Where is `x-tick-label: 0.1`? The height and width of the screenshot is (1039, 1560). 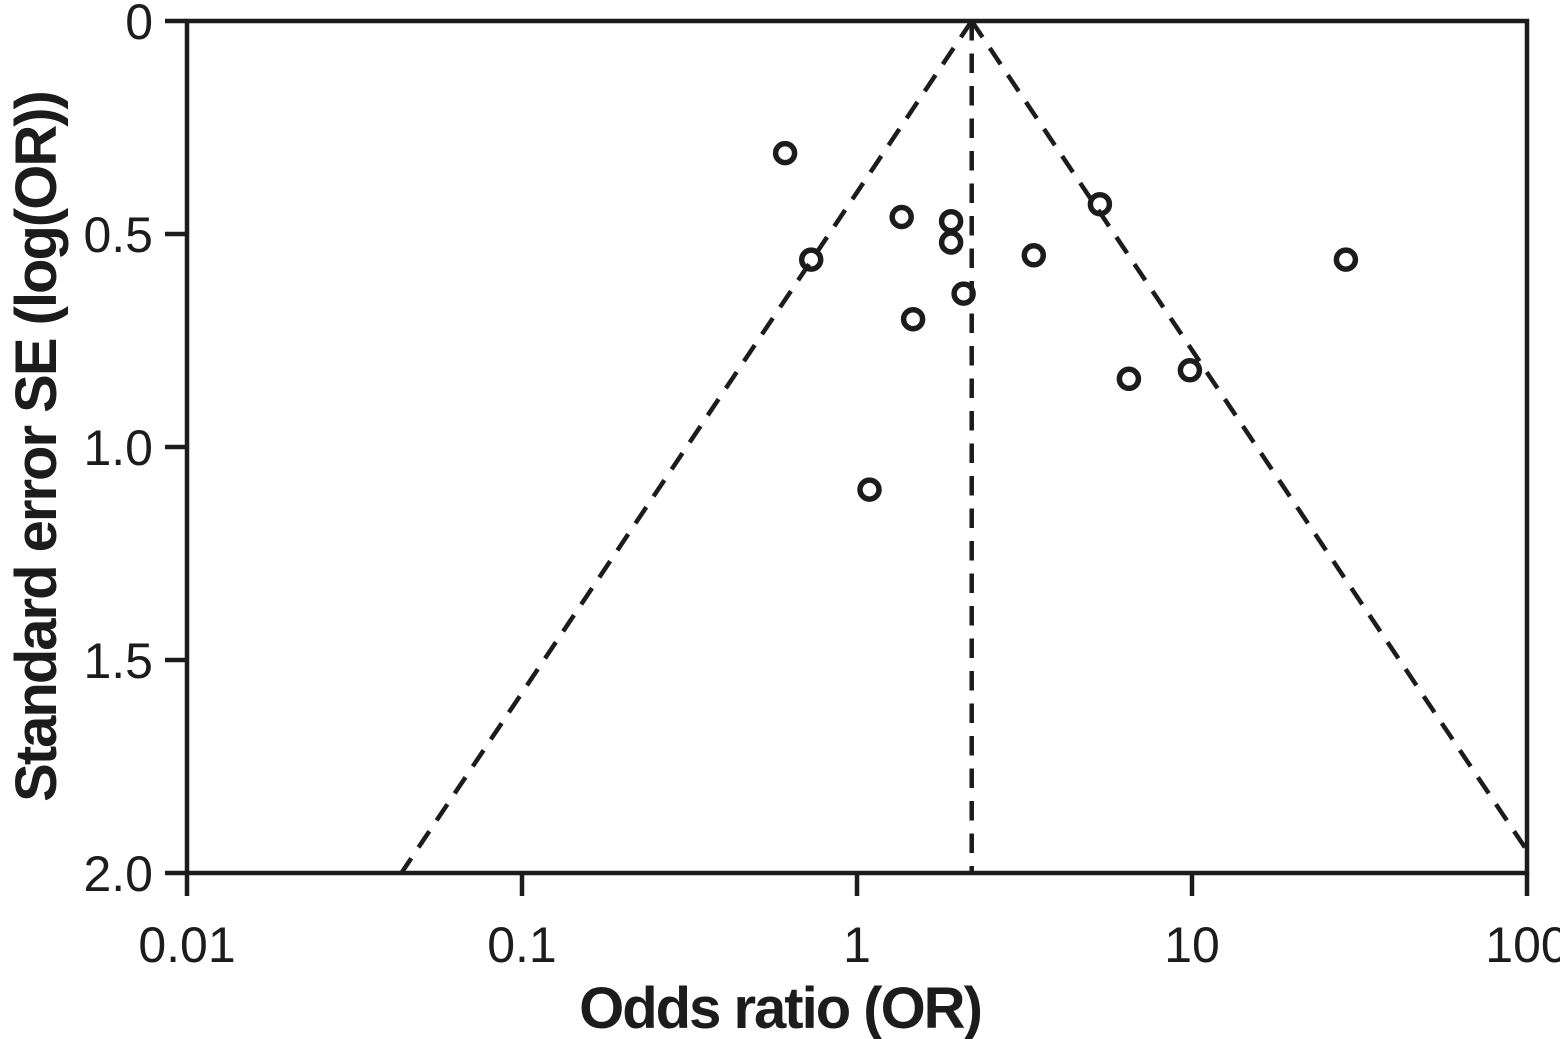 x-tick-label: 0.1 is located at coordinates (522, 945).